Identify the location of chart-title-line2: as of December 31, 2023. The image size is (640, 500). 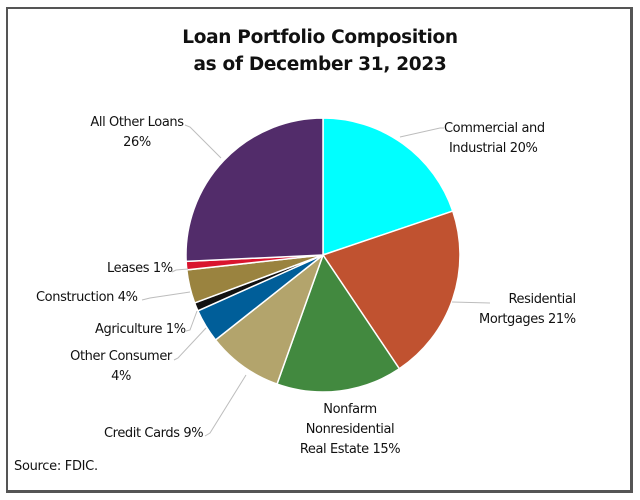
(320, 64).